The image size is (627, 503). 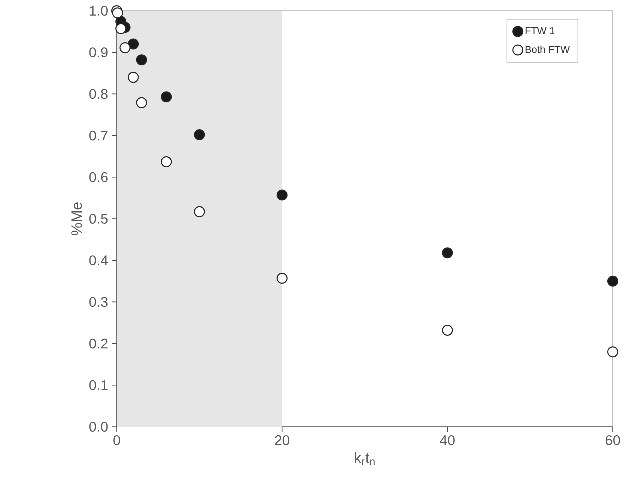 What do you see at coordinates (540, 31) in the screenshot?
I see `legend-label: FTW 1` at bounding box center [540, 31].